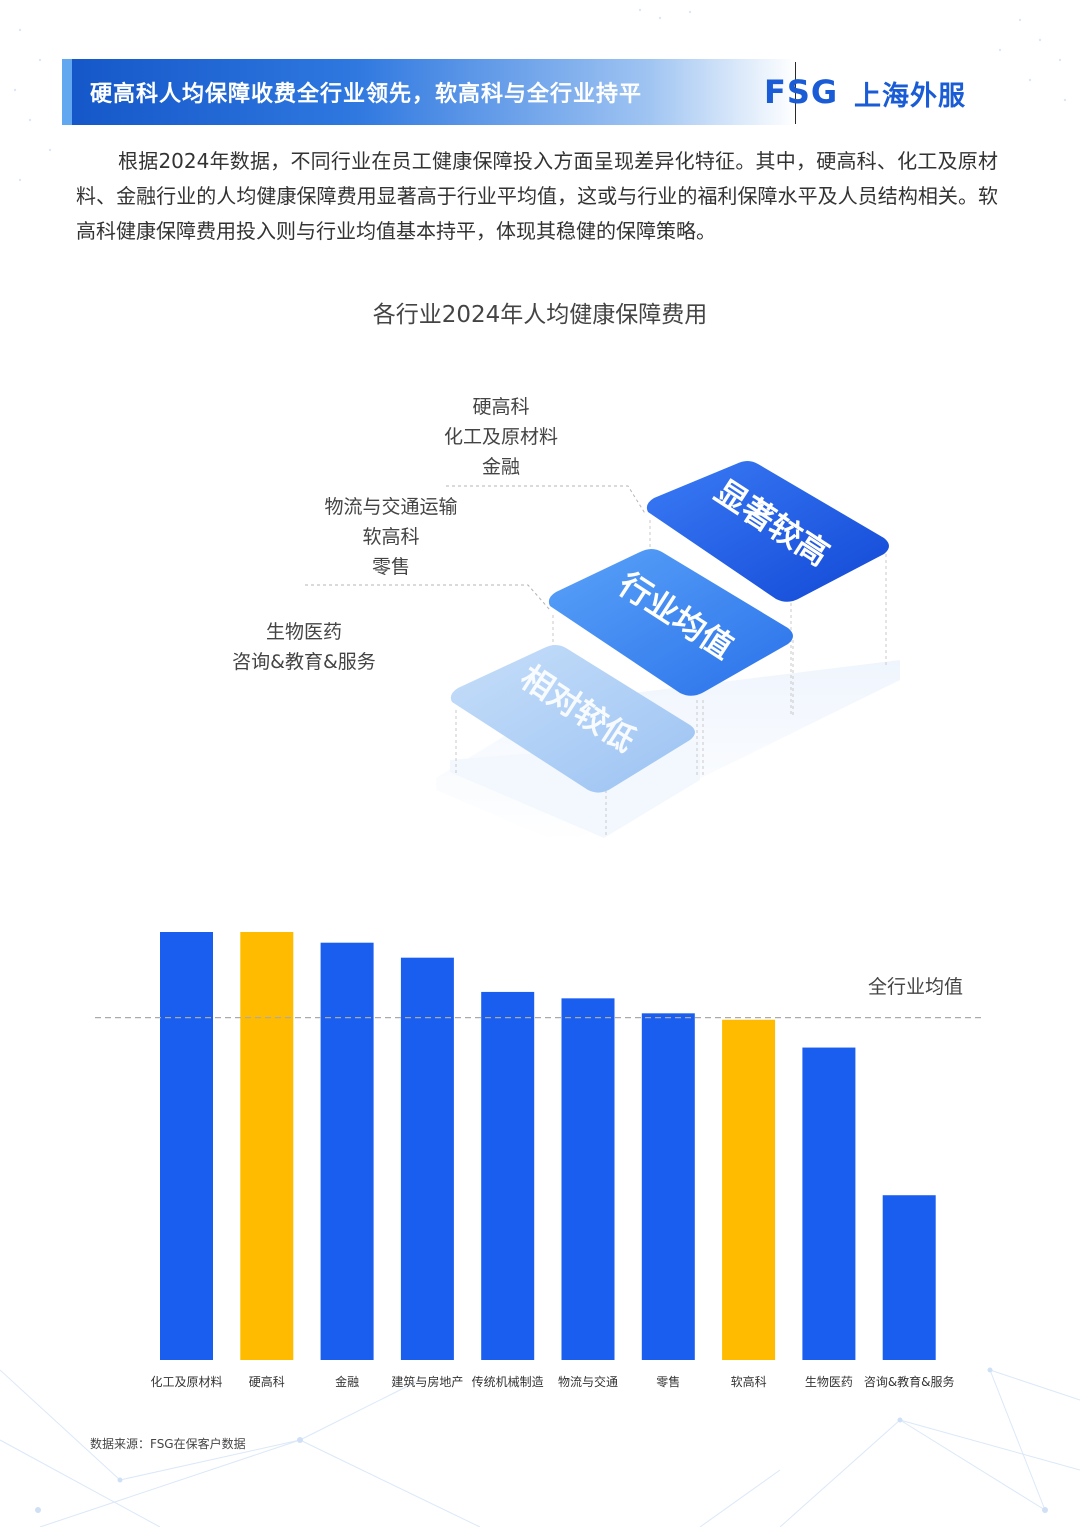  Describe the element at coordinates (303, 632) in the screenshot. I see `tier-industry: 生物医药` at that location.